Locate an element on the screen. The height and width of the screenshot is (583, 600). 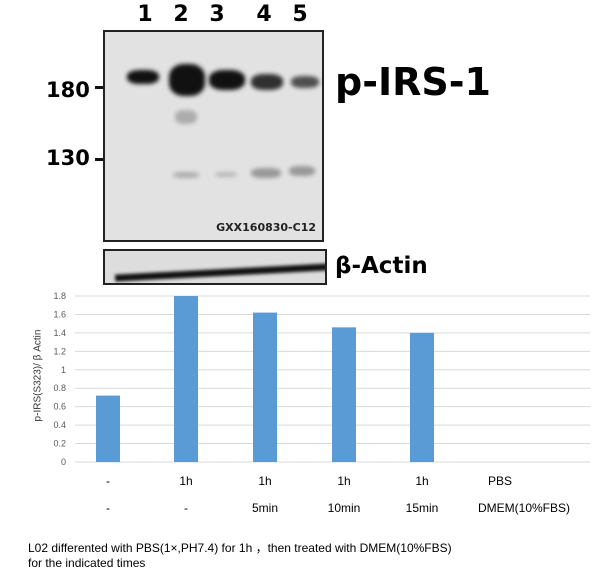
y-tick-label: 1.2 is located at coordinates (59, 351).